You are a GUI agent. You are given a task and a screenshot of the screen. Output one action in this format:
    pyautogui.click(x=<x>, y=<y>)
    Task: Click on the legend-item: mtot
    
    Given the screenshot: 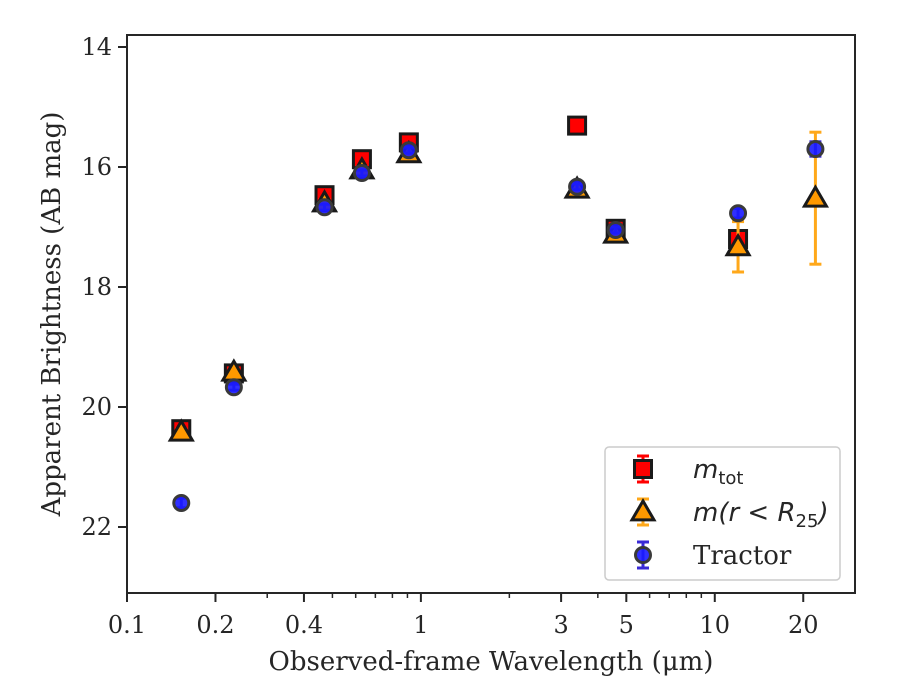 What is the action you would take?
    pyautogui.click(x=688, y=471)
    